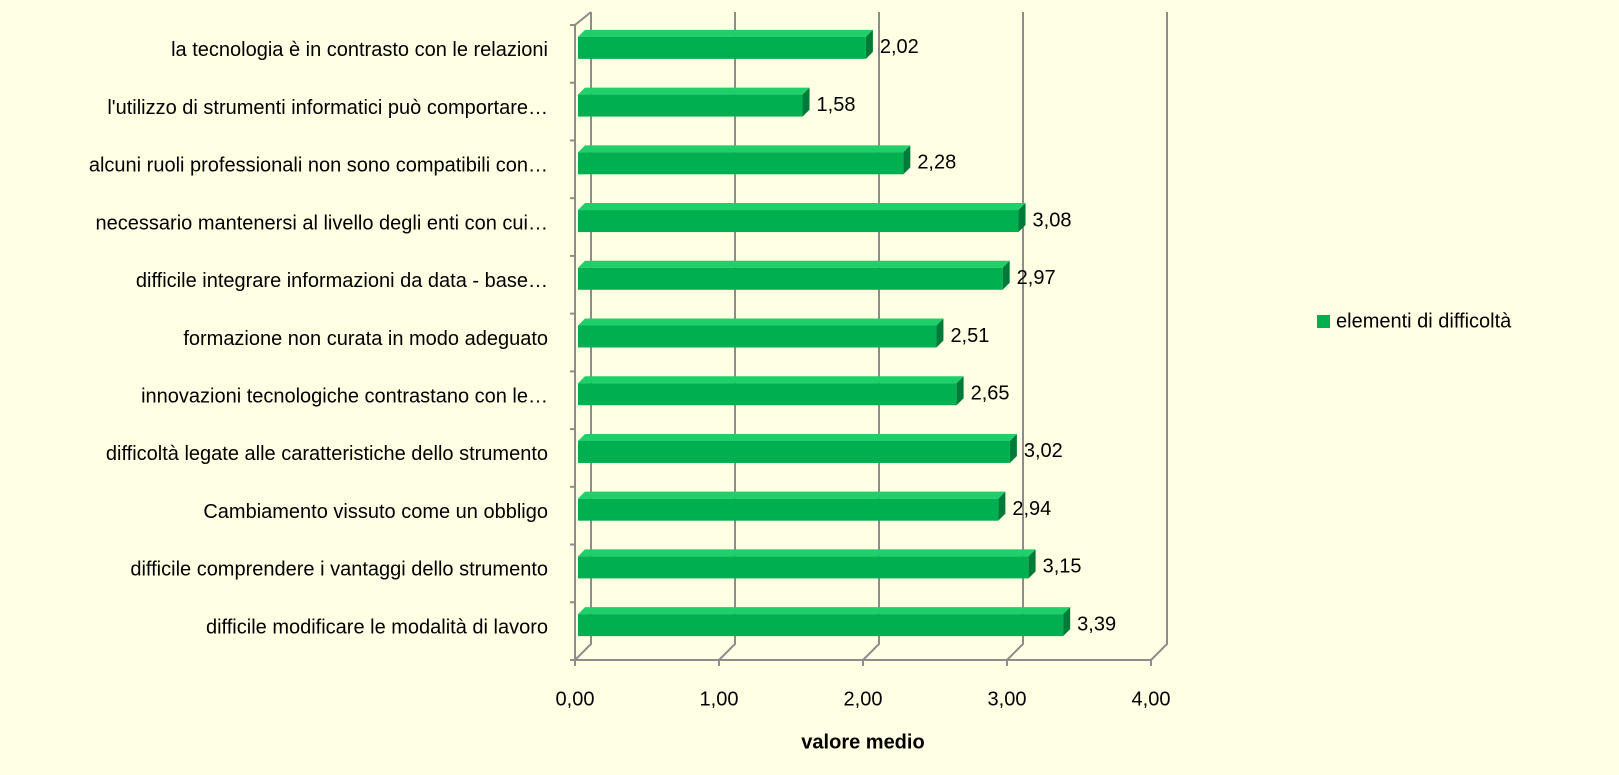 The width and height of the screenshot is (1619, 775). Describe the element at coordinates (1031, 509) in the screenshot. I see `data-label: 2,94` at that location.